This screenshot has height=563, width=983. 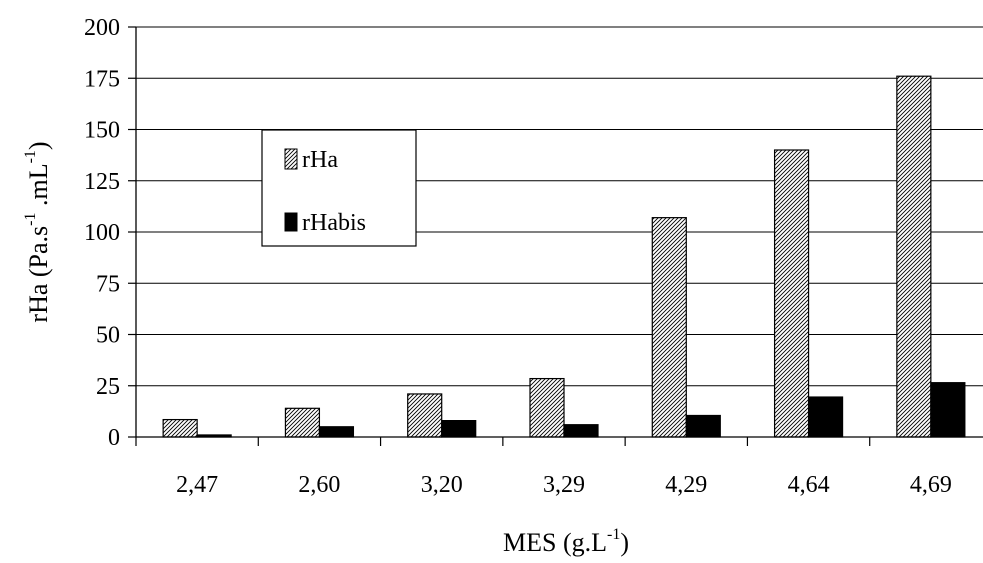 What do you see at coordinates (108, 336) in the screenshot?
I see `y-tick-label: 50` at bounding box center [108, 336].